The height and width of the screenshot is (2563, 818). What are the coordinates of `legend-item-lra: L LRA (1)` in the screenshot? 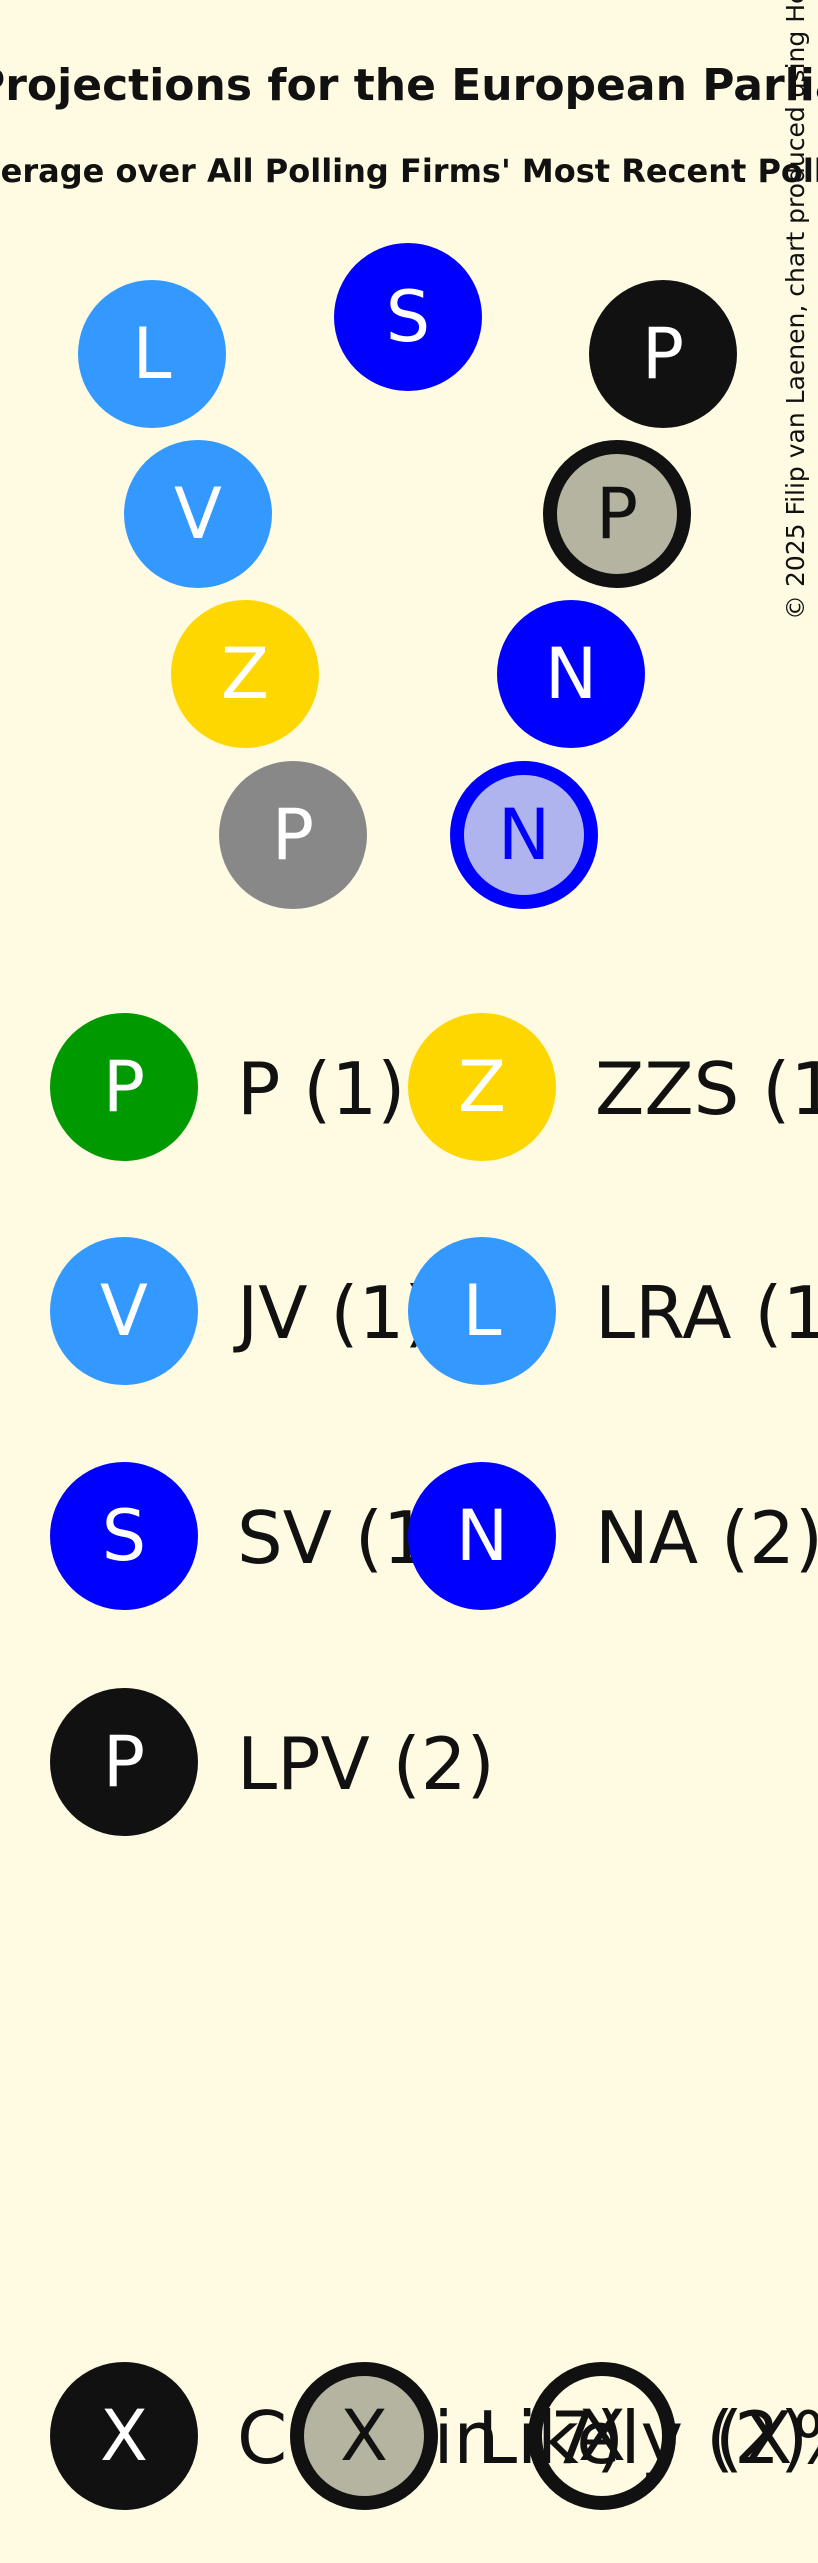 It's located at (613, 1311).